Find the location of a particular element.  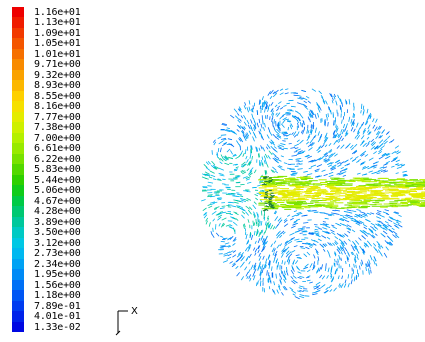

legend-label: 4.01e-01 is located at coordinates (57, 317).